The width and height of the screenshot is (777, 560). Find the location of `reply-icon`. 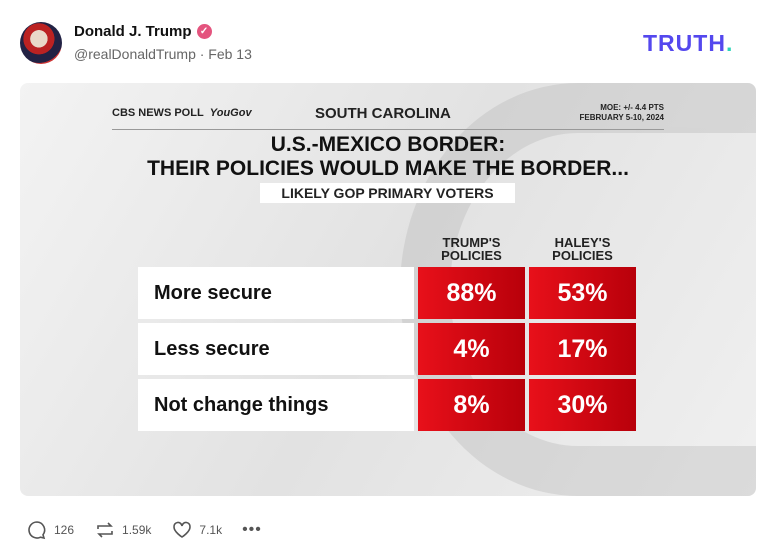

reply-icon is located at coordinates (37, 530).